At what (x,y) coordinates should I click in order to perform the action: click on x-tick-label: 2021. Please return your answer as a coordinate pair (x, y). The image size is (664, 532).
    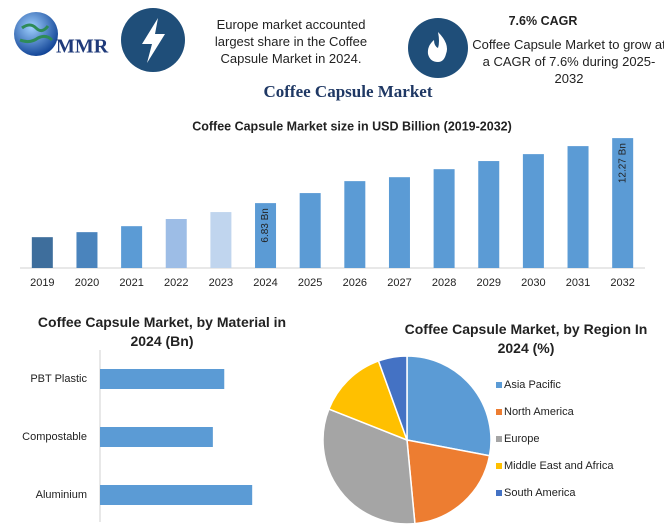
    Looking at the image, I should click on (131, 283).